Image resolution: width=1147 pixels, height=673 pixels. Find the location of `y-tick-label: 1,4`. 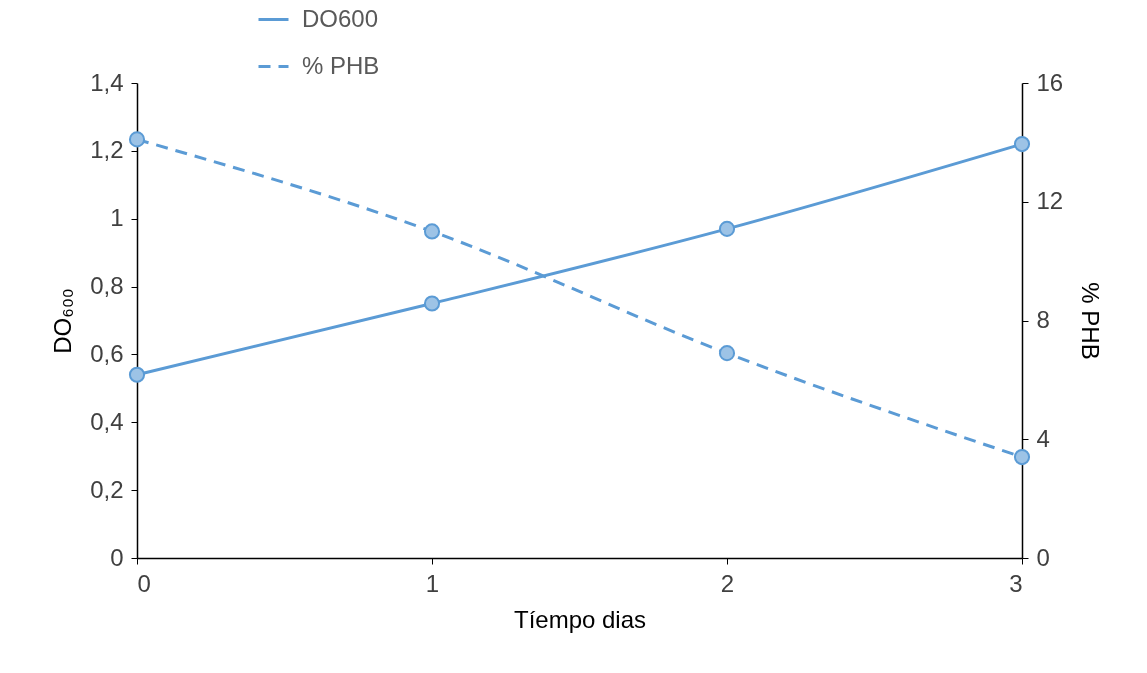

y-tick-label: 1,4 is located at coordinates (107, 82).